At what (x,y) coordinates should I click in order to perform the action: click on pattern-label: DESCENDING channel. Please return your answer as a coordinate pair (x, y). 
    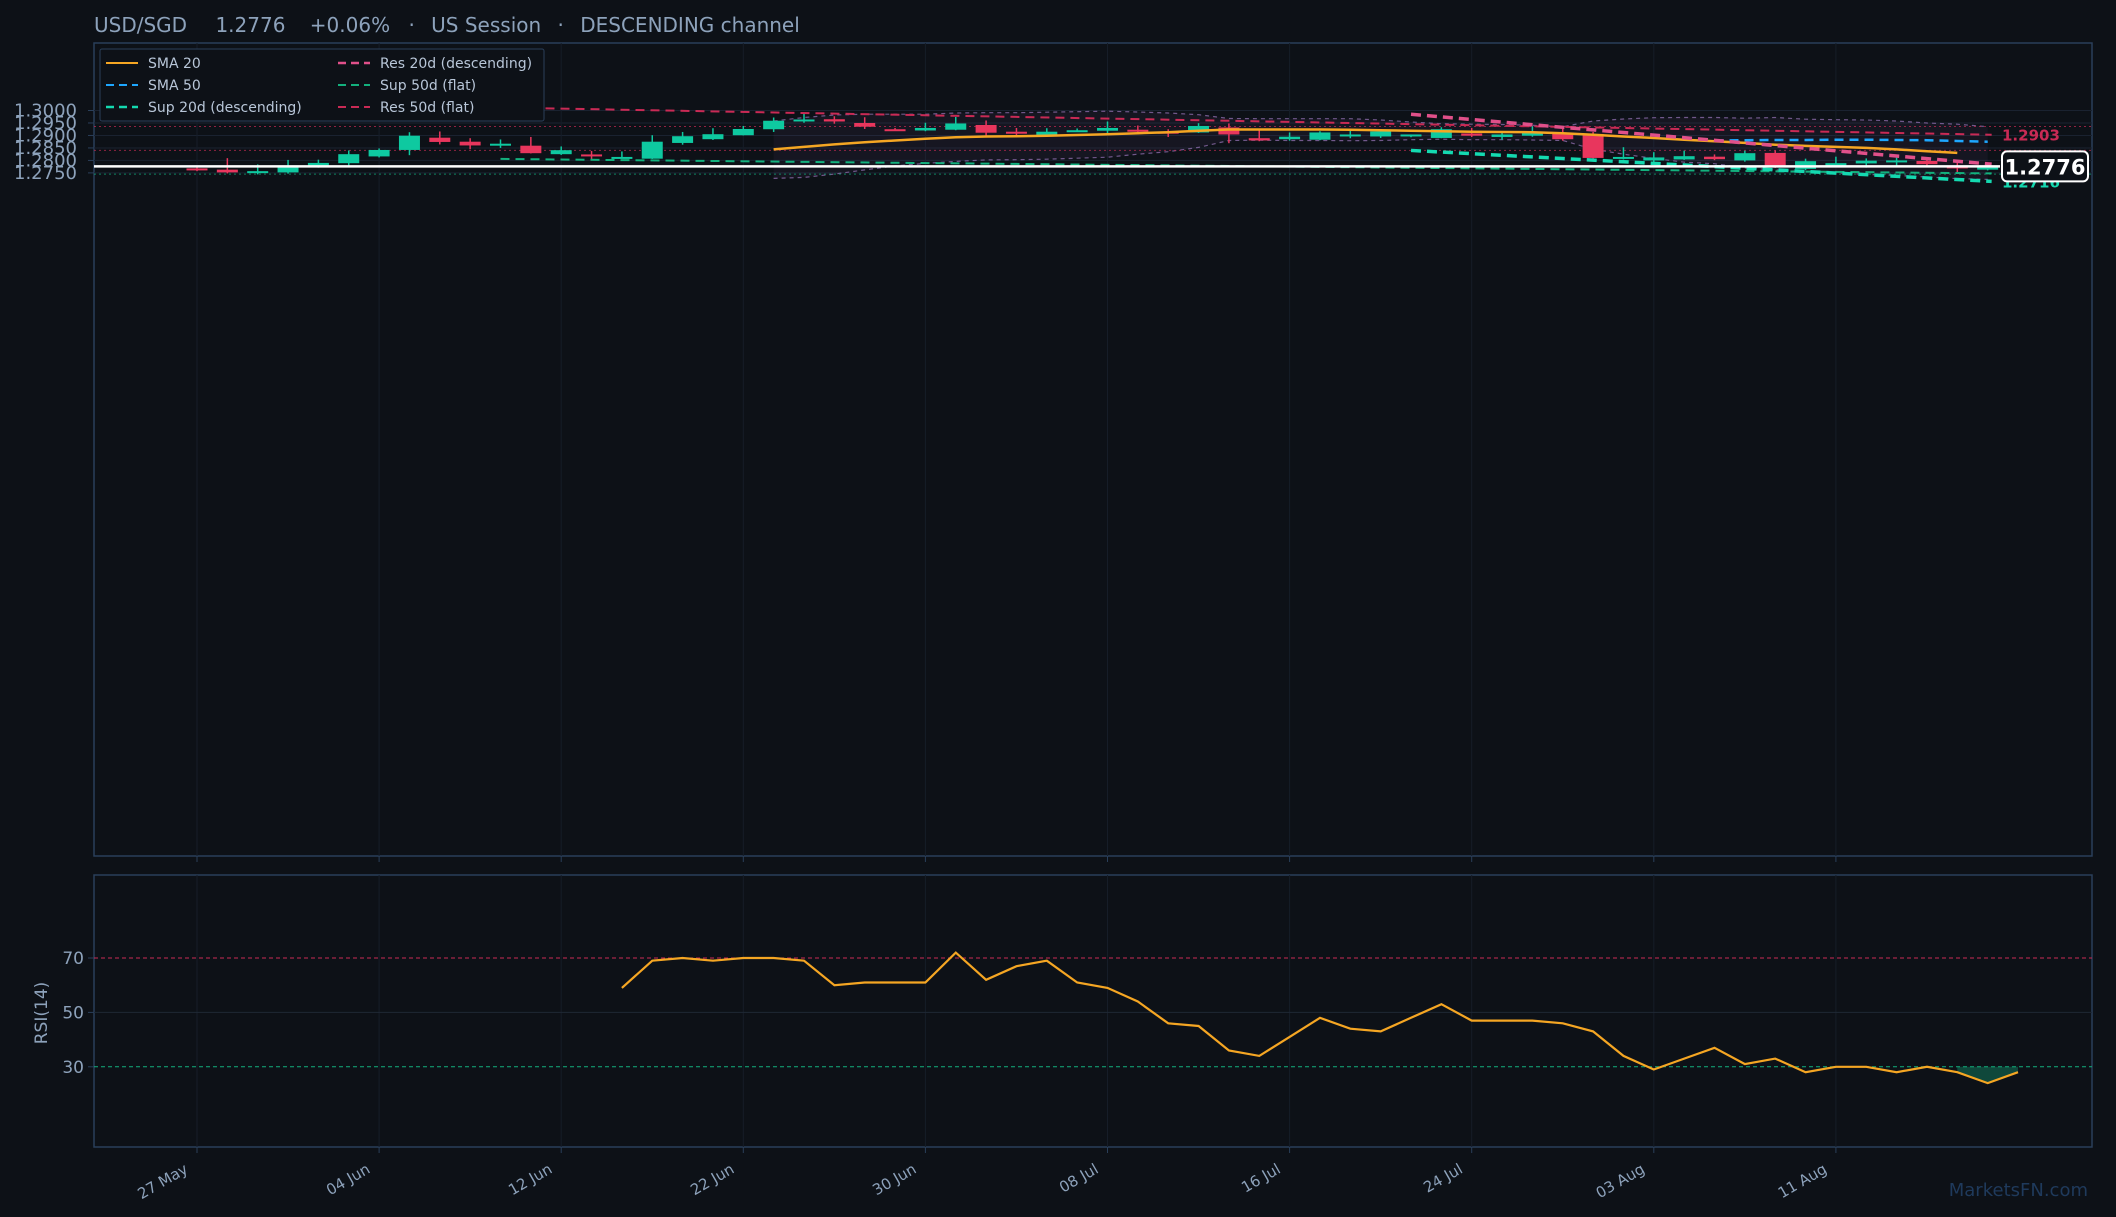
    Looking at the image, I should click on (690, 25).